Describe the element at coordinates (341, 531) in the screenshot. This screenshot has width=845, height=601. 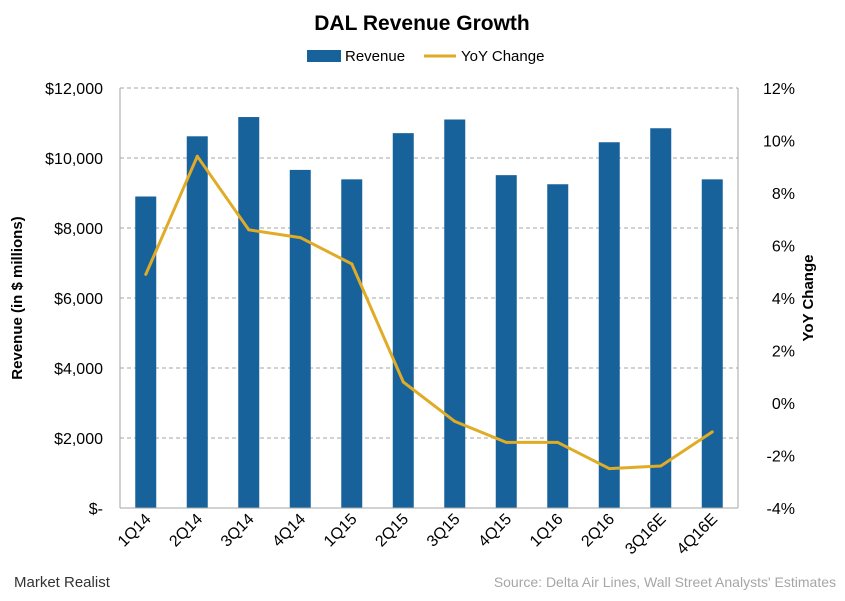
I see `x-tick-1Q15: 1Q15` at that location.